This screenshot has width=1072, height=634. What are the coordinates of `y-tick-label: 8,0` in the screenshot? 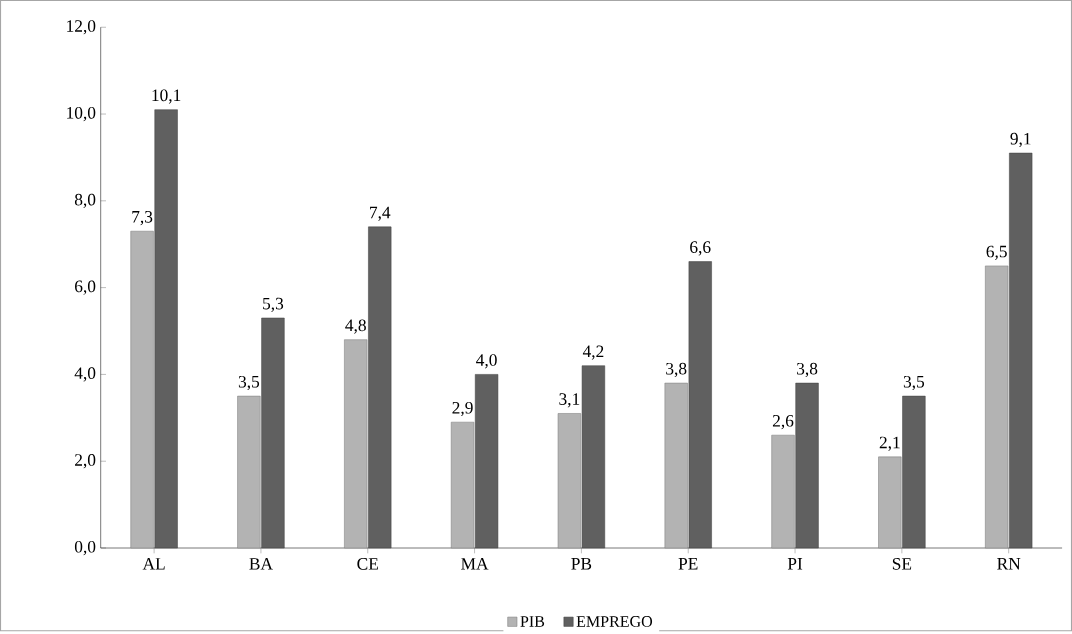 It's located at (85, 200).